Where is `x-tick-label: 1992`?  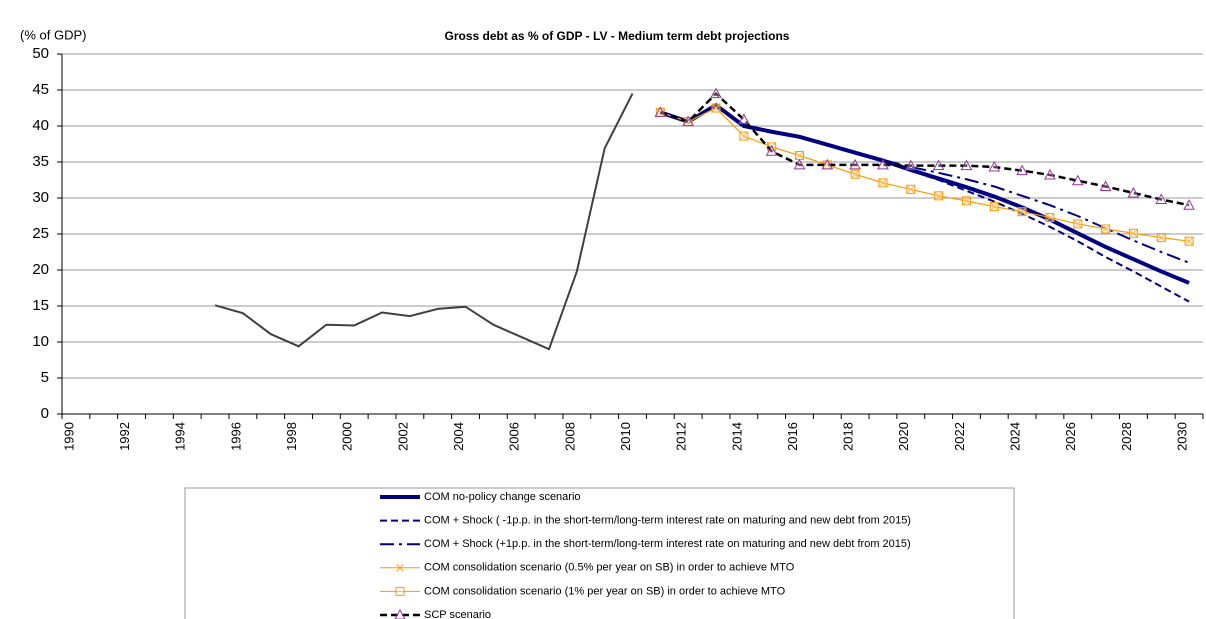
x-tick-label: 1992 is located at coordinates (124, 436).